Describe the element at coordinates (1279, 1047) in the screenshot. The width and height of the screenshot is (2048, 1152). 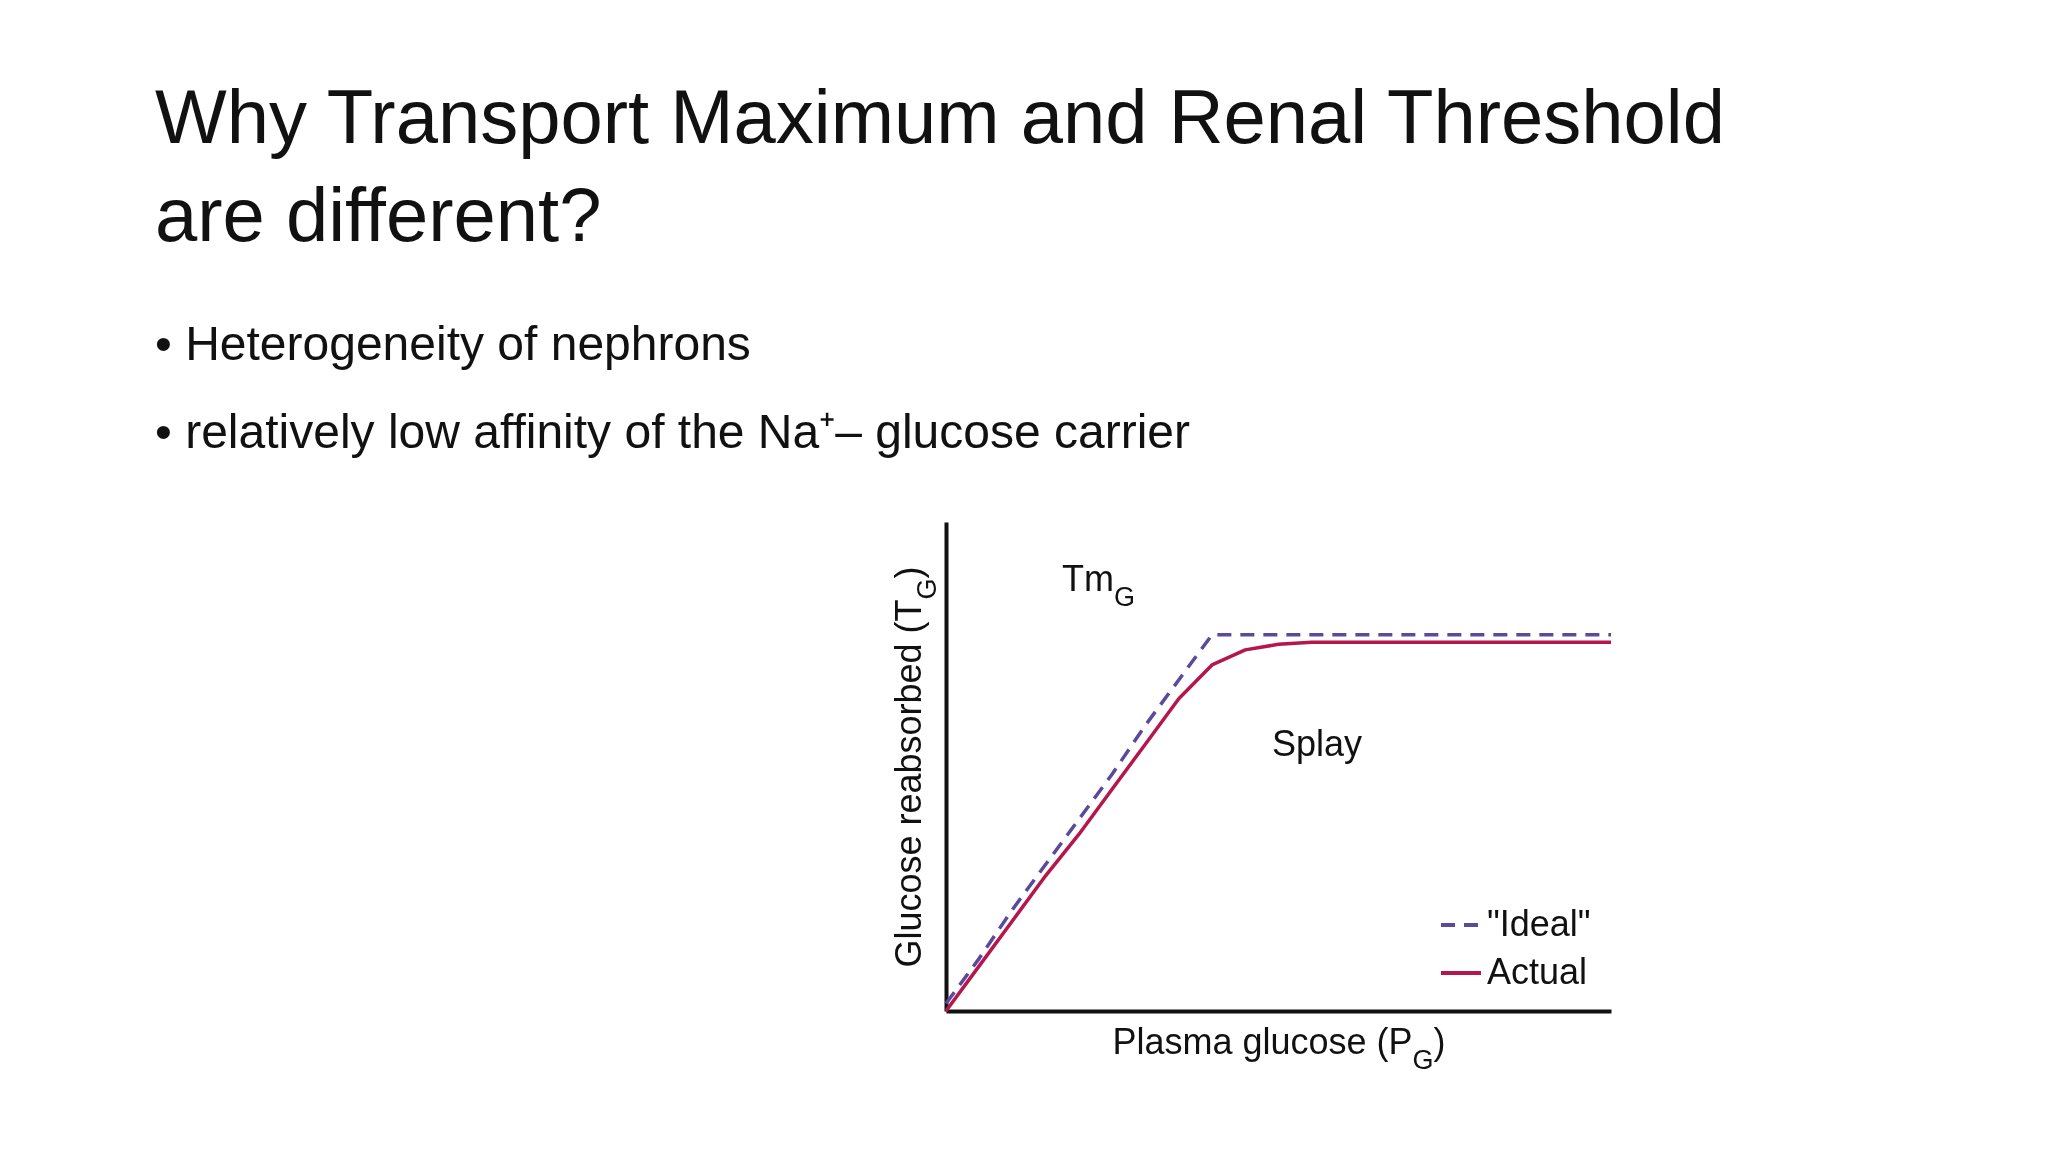
I see `x-axis-title: Plasma glucose (P$_{G}$)` at that location.